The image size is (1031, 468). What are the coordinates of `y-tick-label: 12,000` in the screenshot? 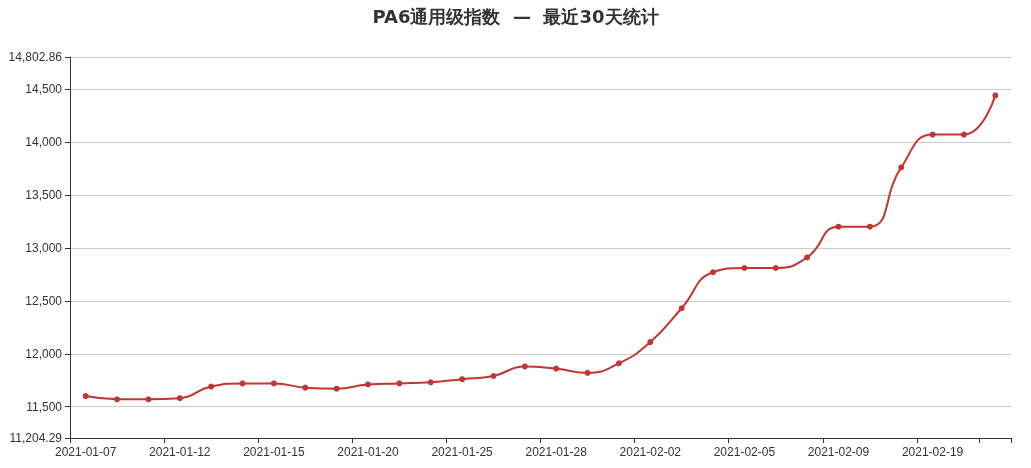 It's located at (44, 353).